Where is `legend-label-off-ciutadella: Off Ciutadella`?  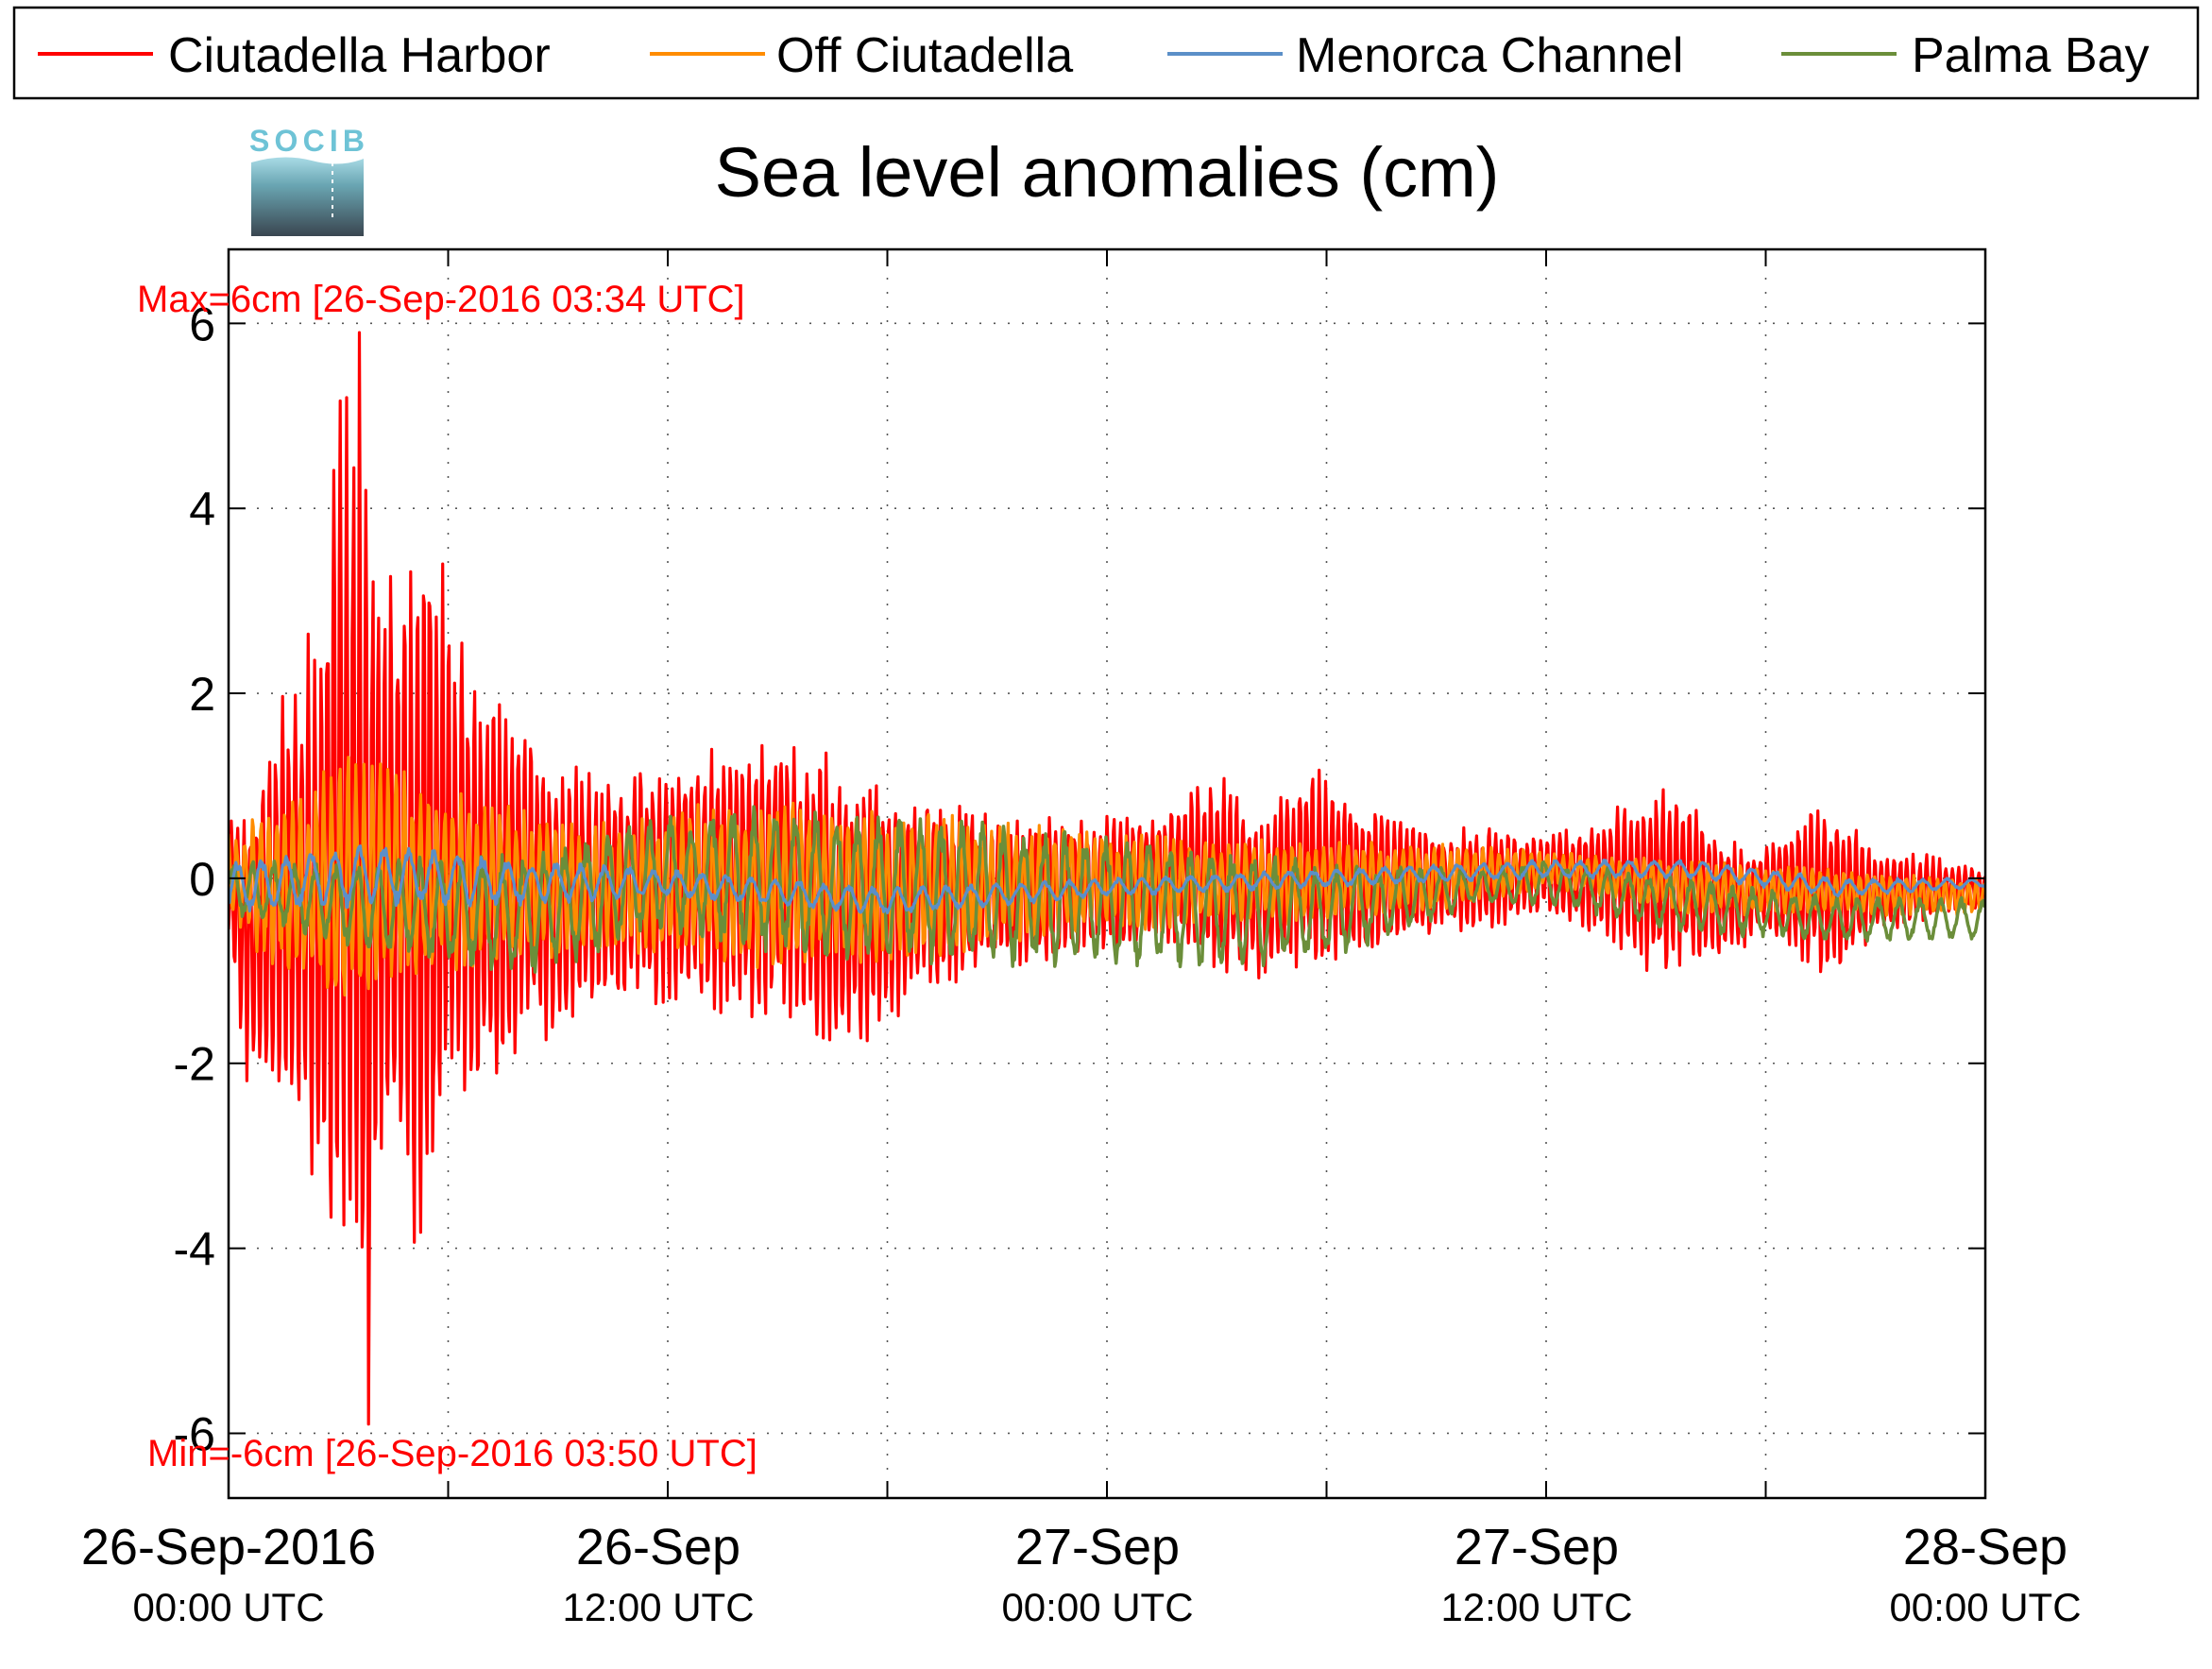
legend-label-off-ciutadella: Off Ciutadella is located at coordinates (924, 56).